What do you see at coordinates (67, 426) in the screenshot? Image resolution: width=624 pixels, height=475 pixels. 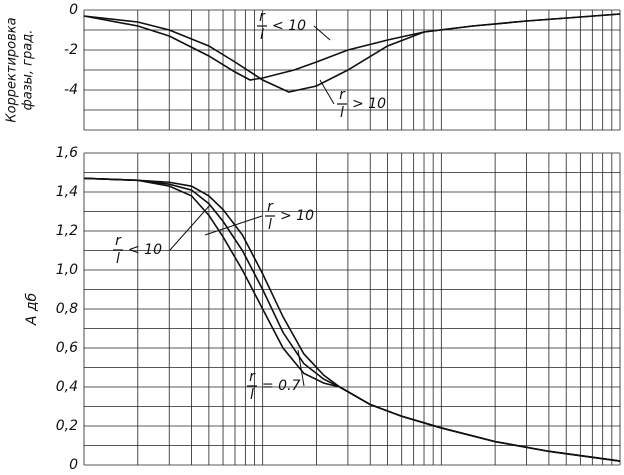 I see `y-tick-label: 0,2` at bounding box center [67, 426].